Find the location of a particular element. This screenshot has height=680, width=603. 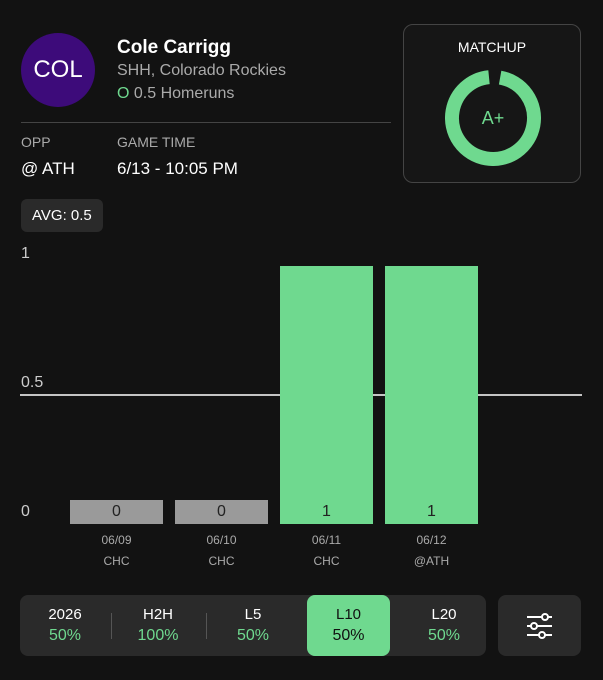

tab-value: 100% is located at coordinates (158, 635).